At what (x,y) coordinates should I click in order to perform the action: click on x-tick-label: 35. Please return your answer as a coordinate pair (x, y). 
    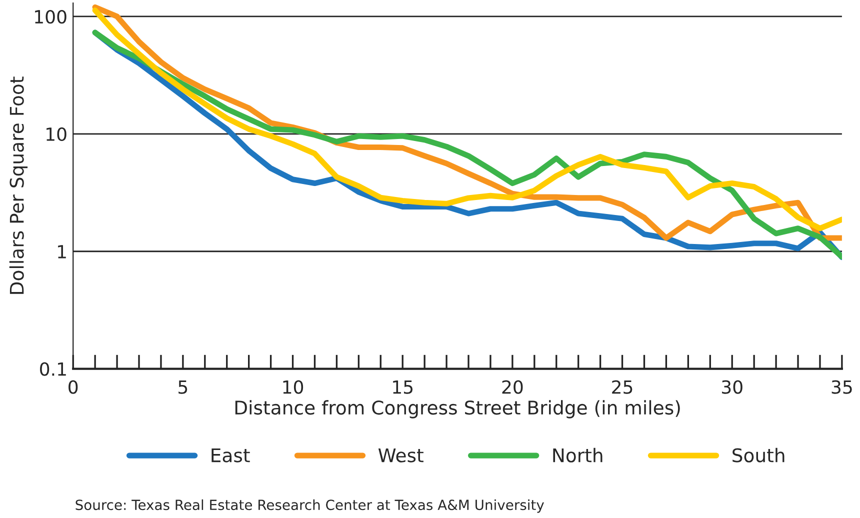
    Looking at the image, I should click on (842, 387).